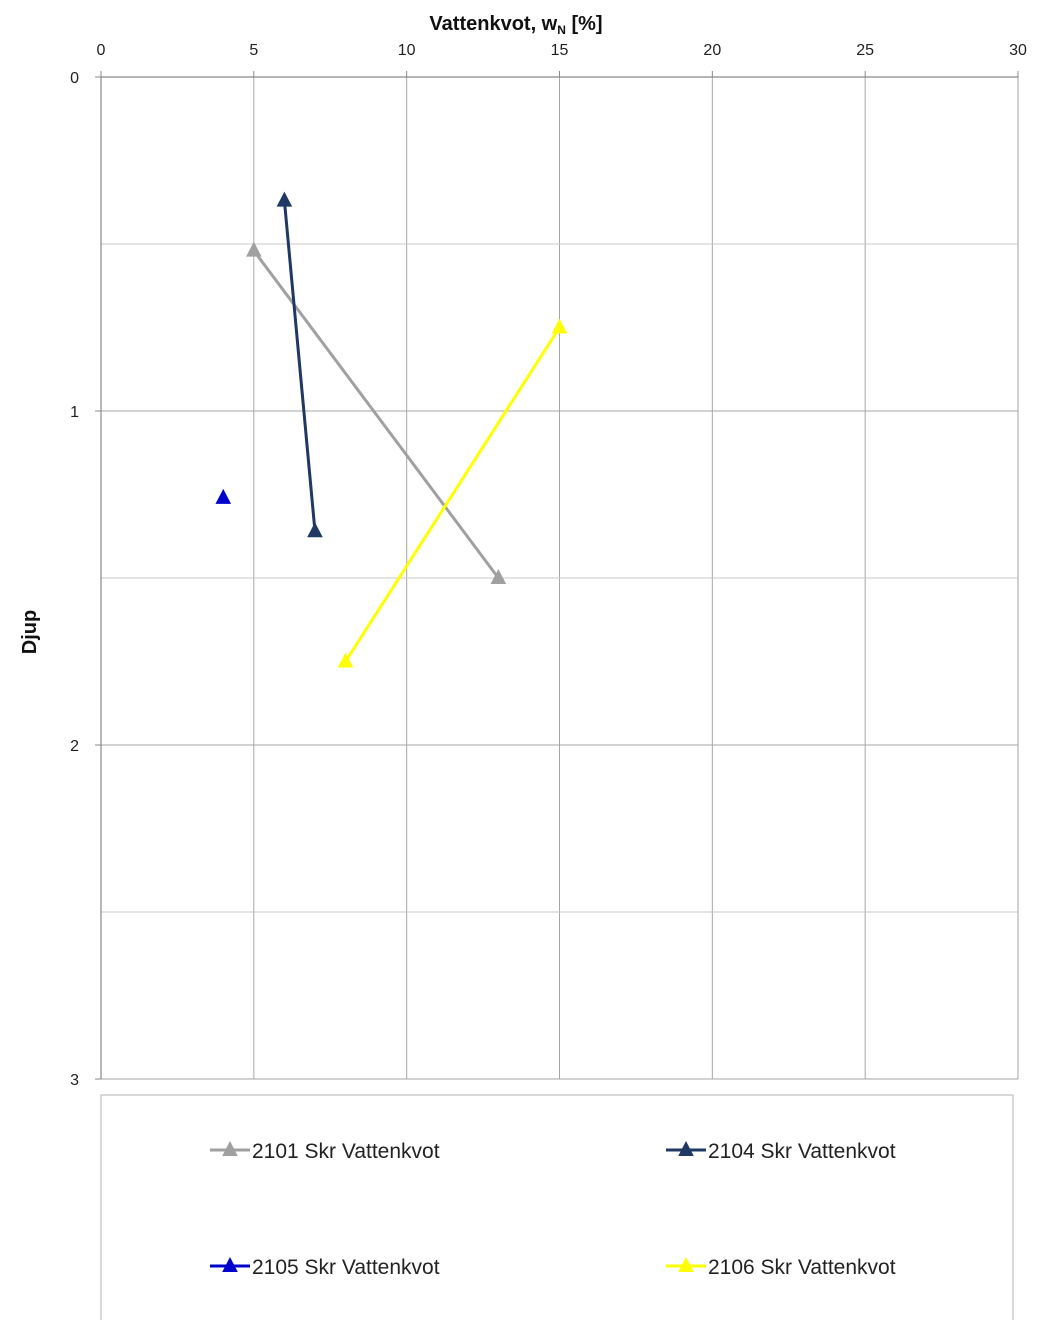  What do you see at coordinates (101, 50) in the screenshot?
I see `x-tick-label: 0` at bounding box center [101, 50].